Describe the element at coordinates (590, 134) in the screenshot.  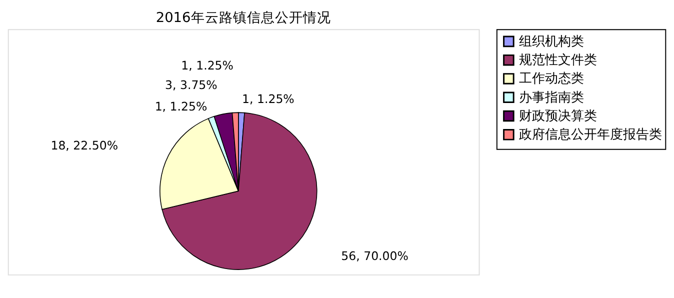
I see `legend-label: 政府信息公开年度报告类` at that location.